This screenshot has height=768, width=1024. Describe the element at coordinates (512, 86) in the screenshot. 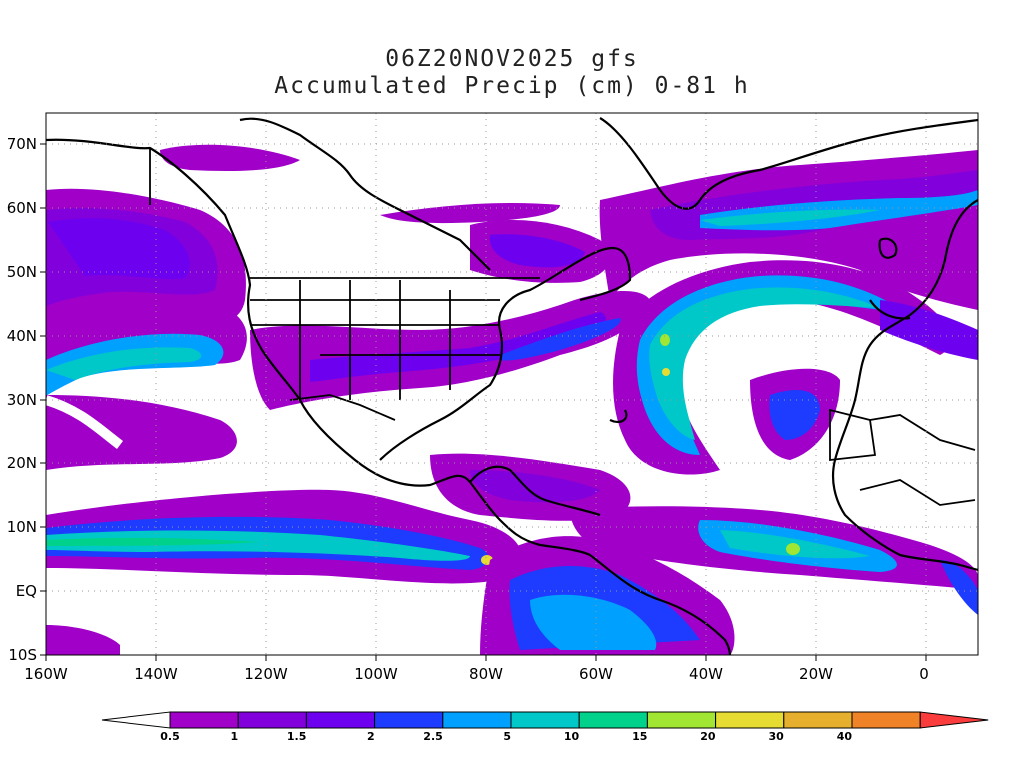

I see `title-line-2: Accumulated Precip (cm) 0-81 h` at that location.